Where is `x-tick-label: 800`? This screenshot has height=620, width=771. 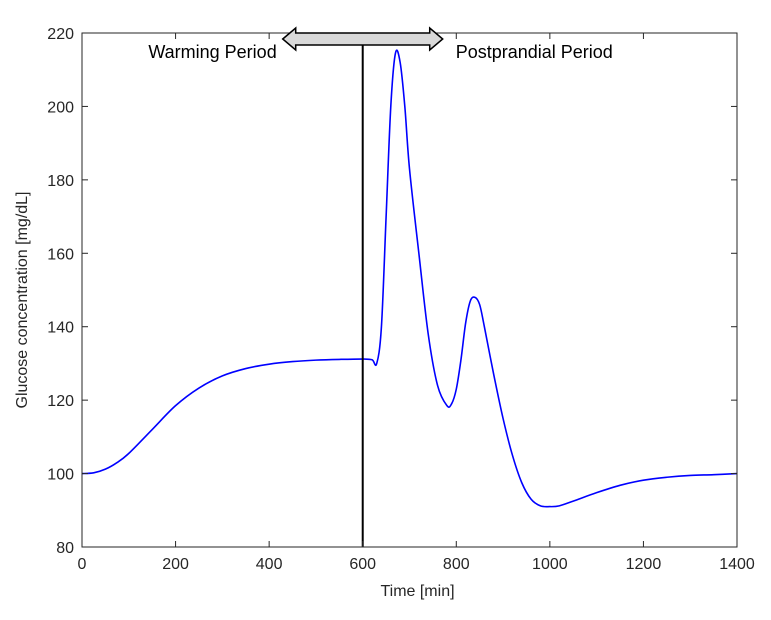
x-tick-label: 800 is located at coordinates (456, 564).